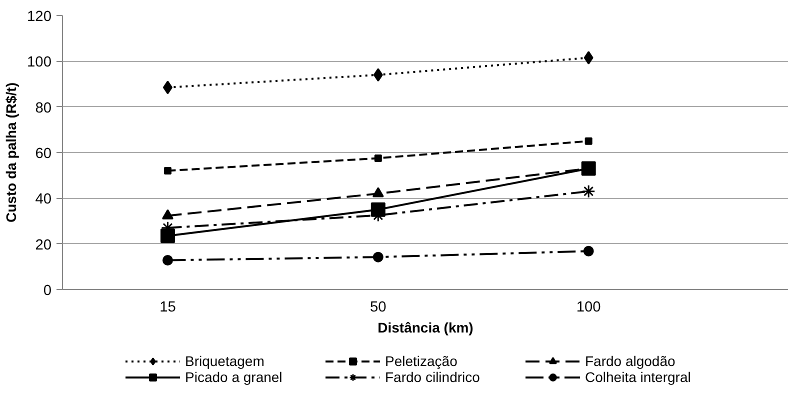 This screenshot has width=788, height=400. Describe the element at coordinates (43, 245) in the screenshot. I see `y-tick-label: 20` at that location.